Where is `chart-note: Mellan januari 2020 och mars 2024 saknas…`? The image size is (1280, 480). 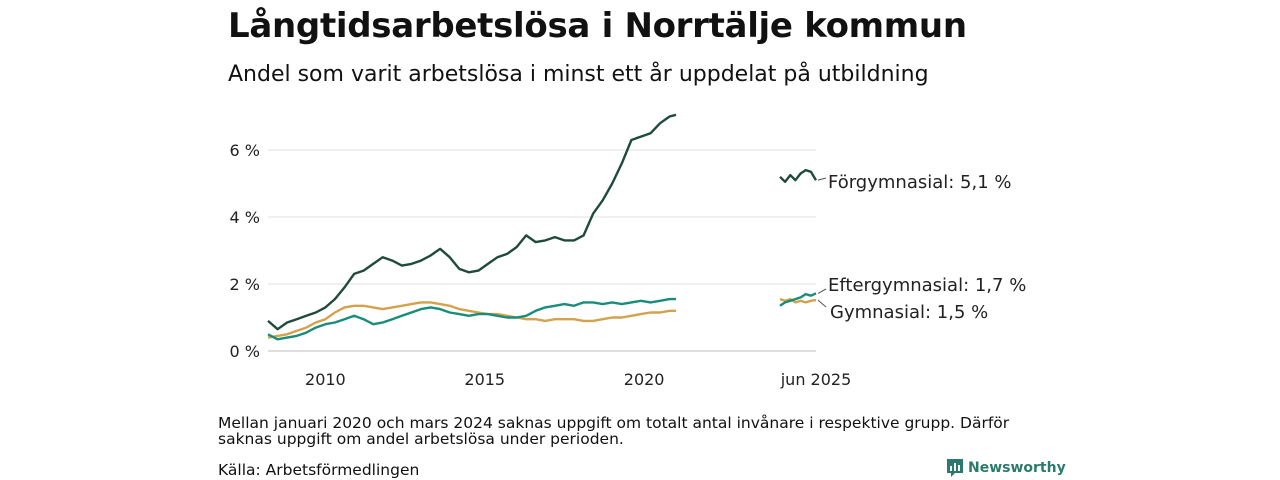
chart-note: Mellan januari 2020 och mars 2024 saknas… is located at coordinates (614, 431).